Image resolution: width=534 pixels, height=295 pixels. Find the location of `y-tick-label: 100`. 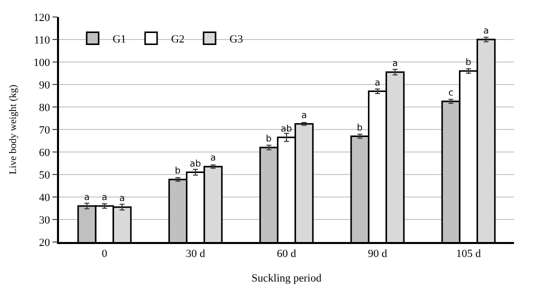

y-tick-label: 100 is located at coordinates (42, 62).